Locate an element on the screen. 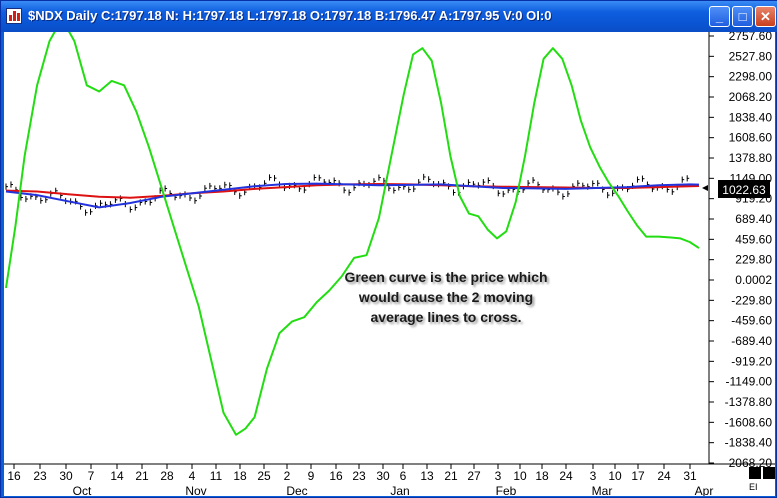  y-tick-label: 689.40 is located at coordinates (753, 219).